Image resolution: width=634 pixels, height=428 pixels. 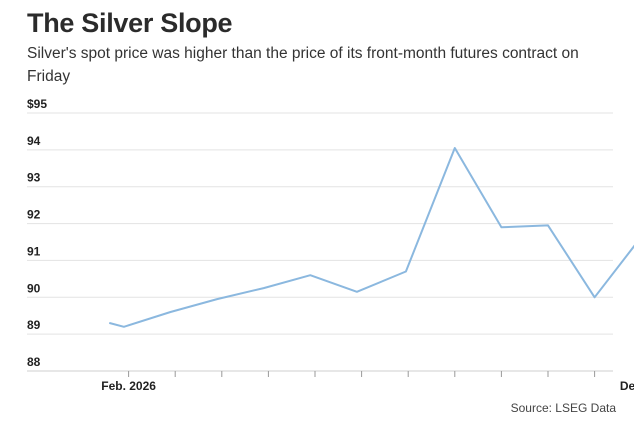 I want to click on y-tick-label: 88, so click(x=34, y=362).